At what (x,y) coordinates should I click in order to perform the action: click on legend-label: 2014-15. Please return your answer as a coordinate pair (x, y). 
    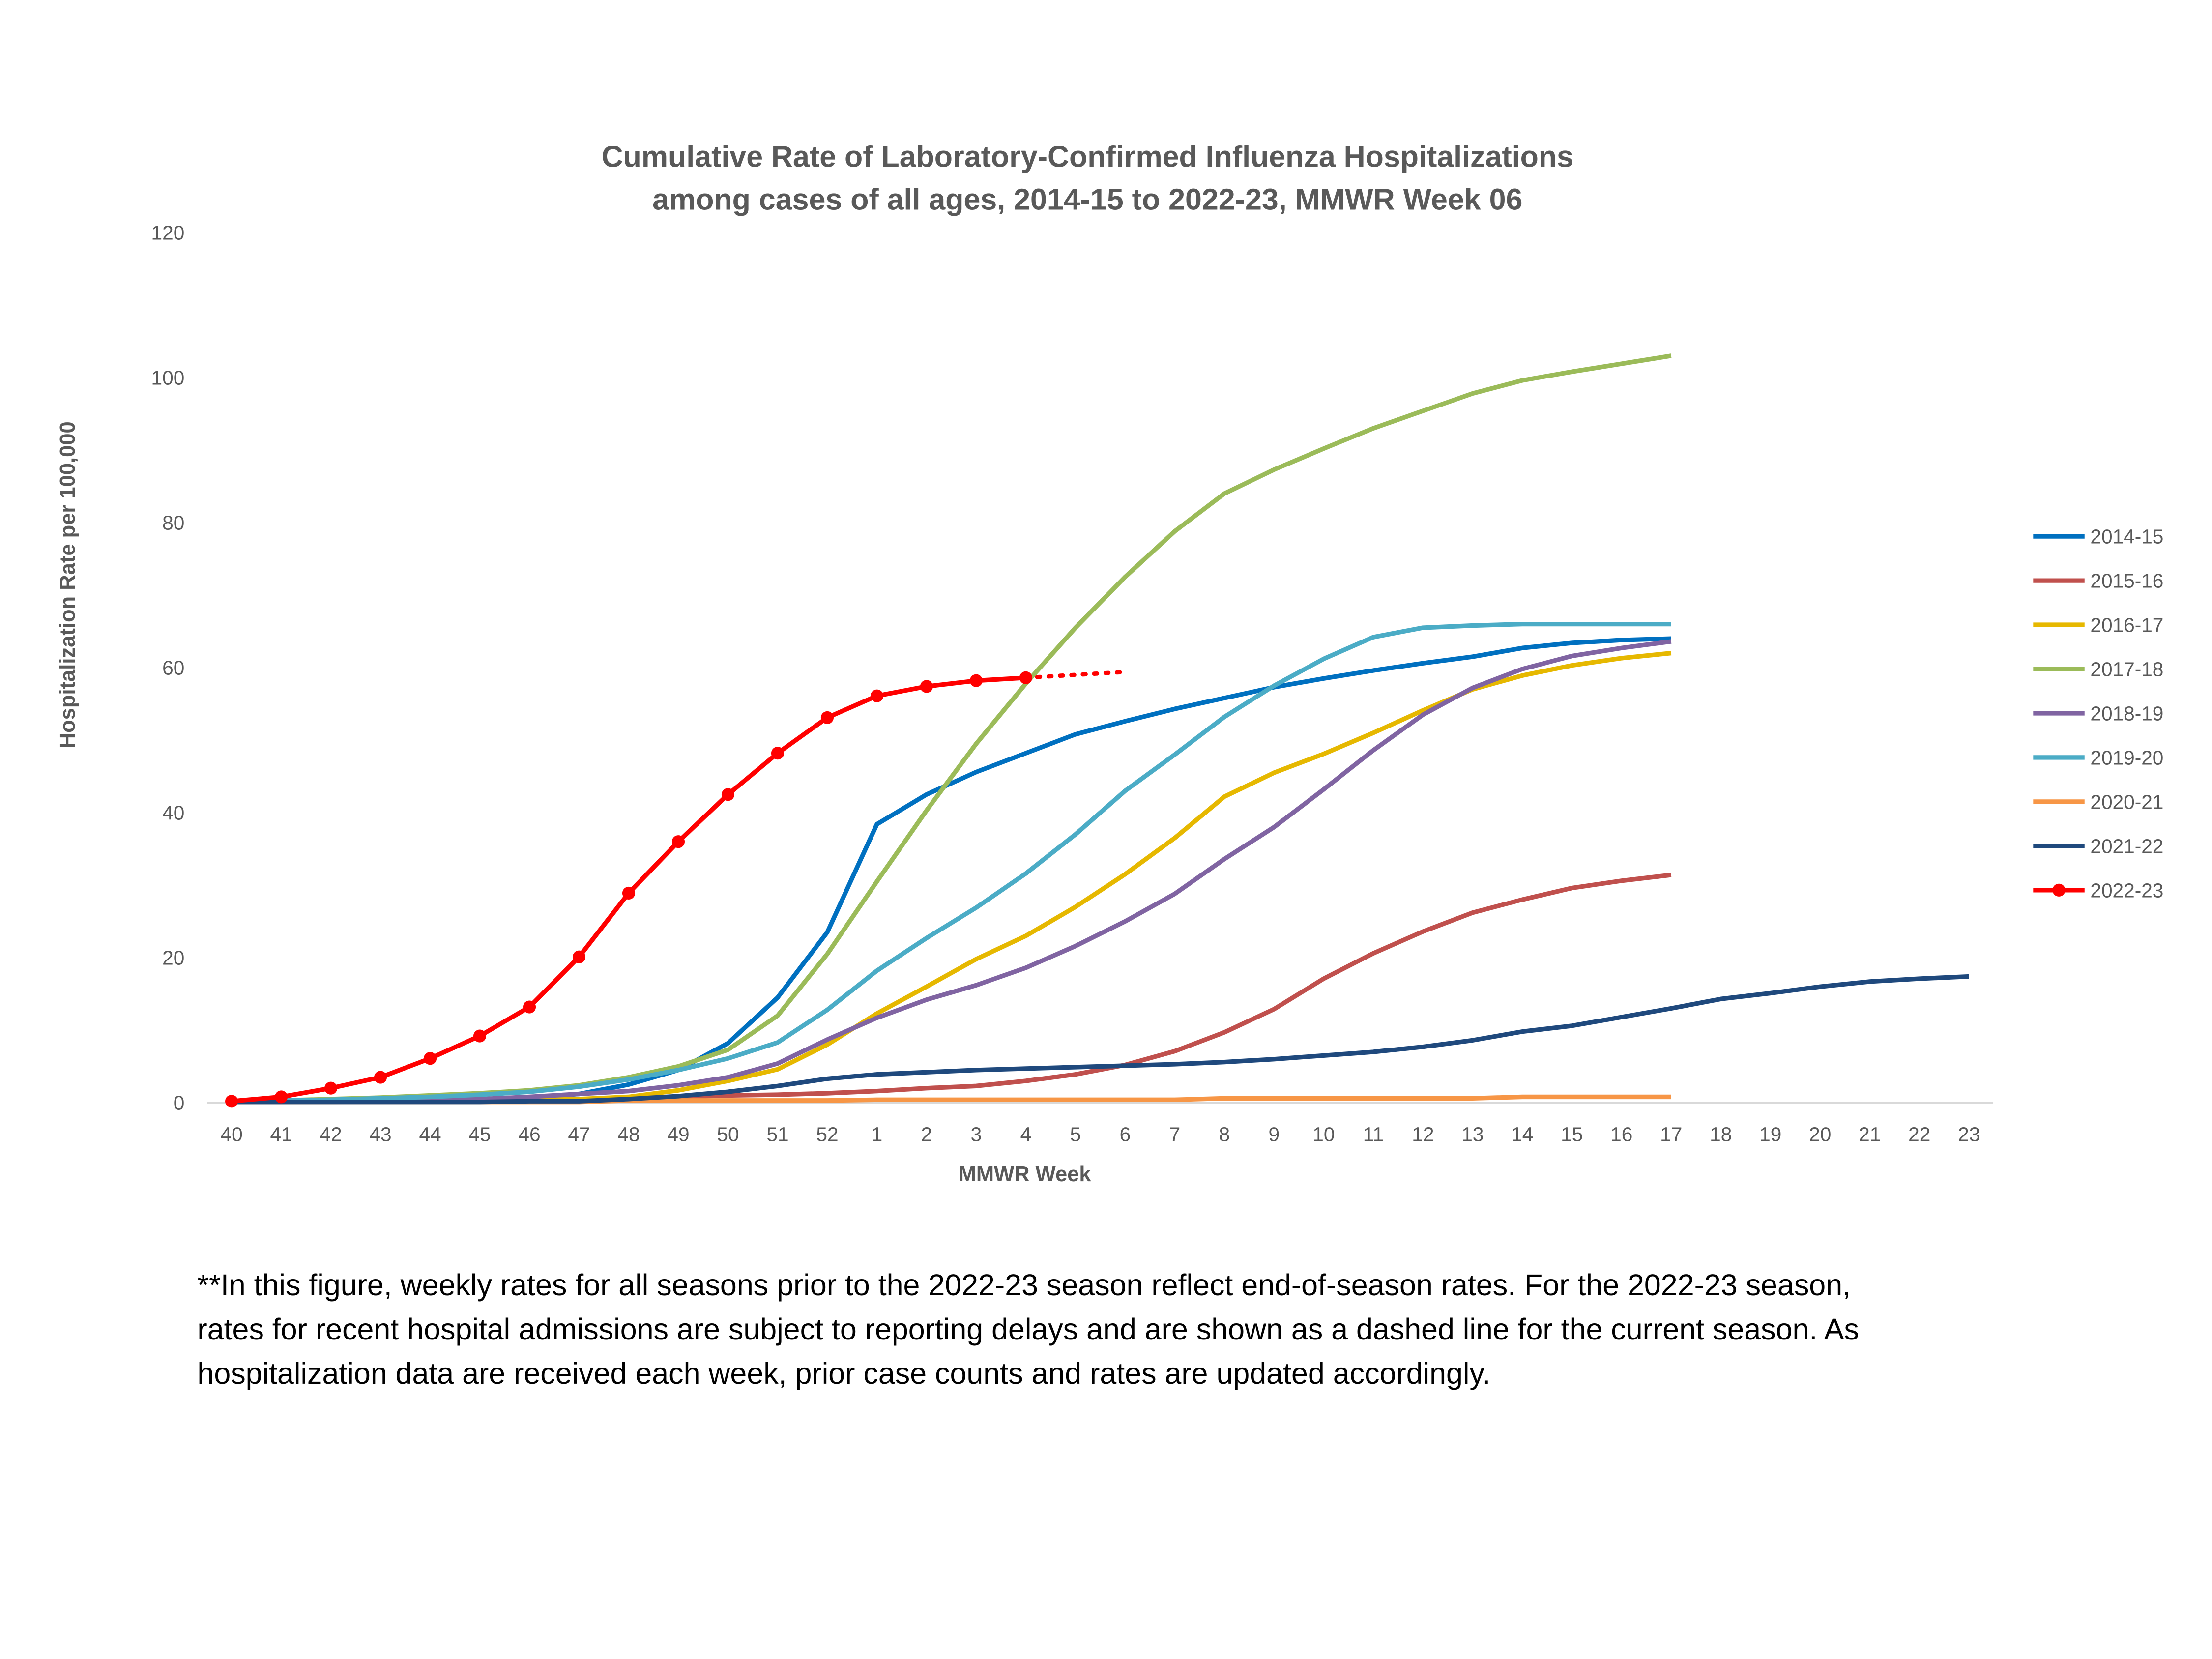
    Looking at the image, I should click on (2126, 537).